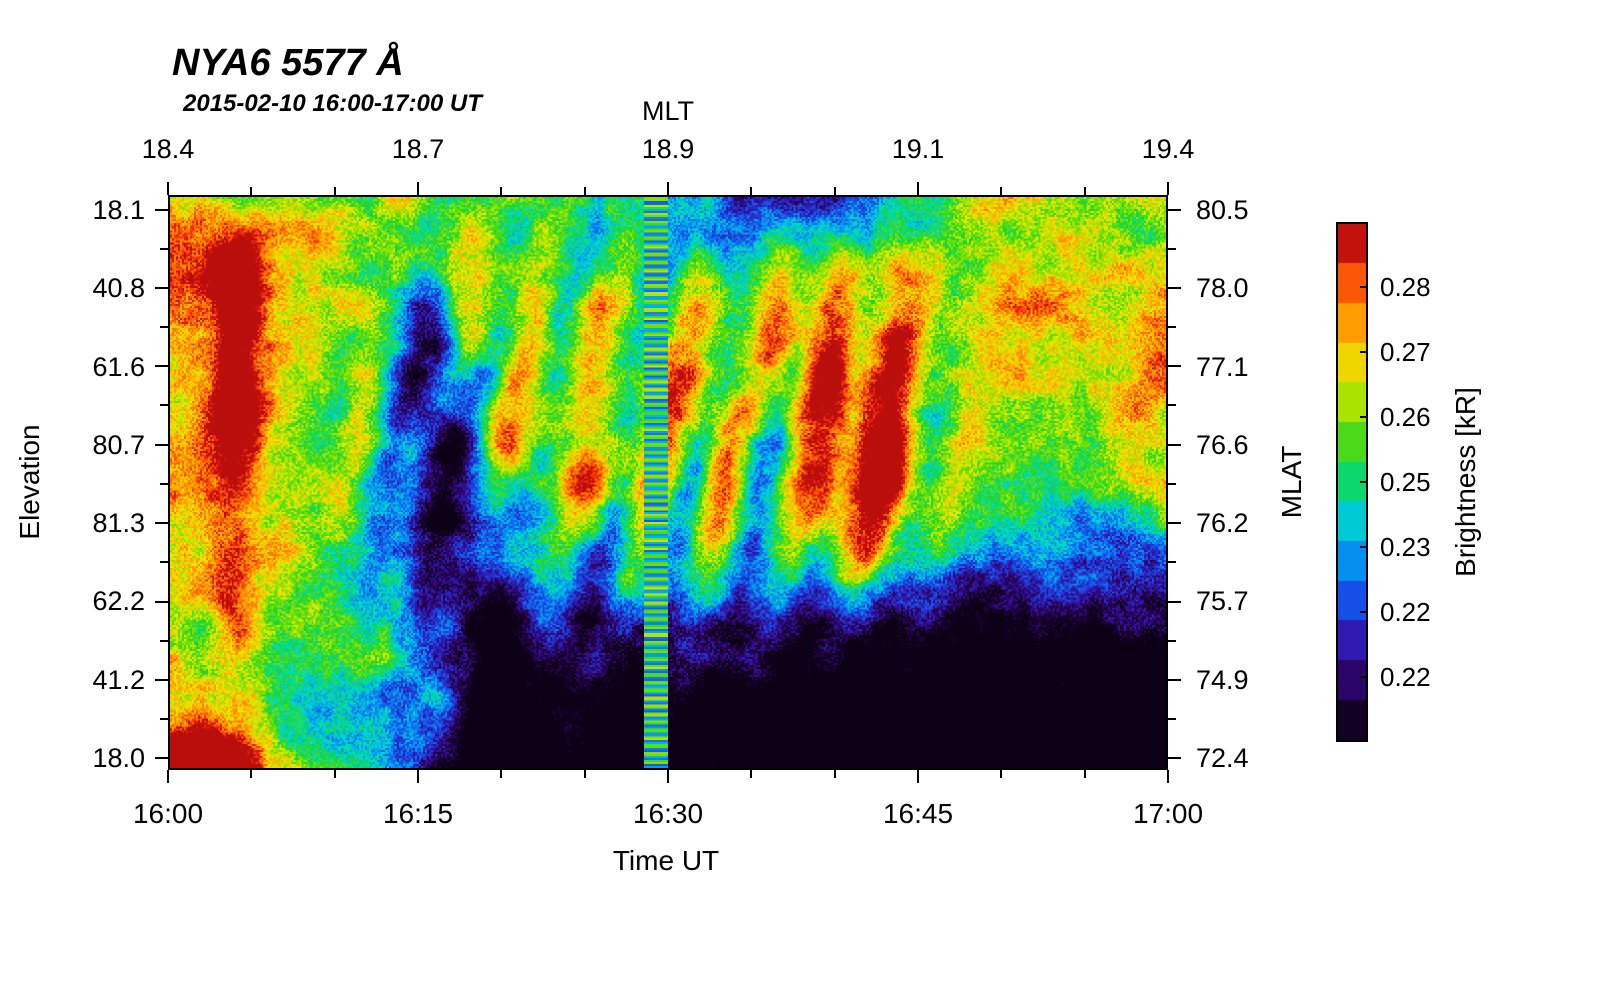  I want to click on right-axis-tick-label: 74.9, so click(1222, 680).